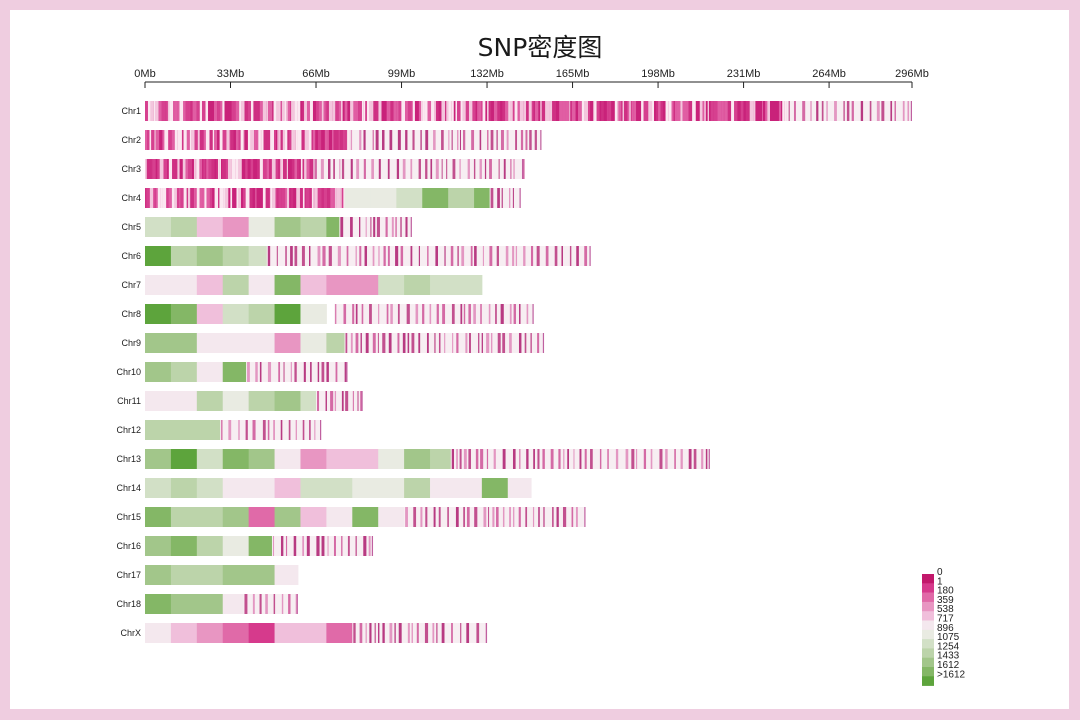  I want to click on chromosome-row: Chr9, so click(333, 343).